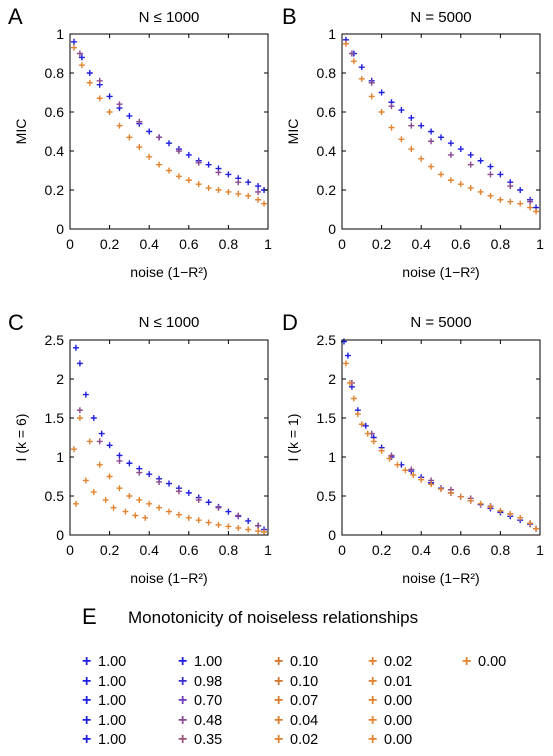 The height and width of the screenshot is (756, 553). Describe the element at coordinates (398, 681) in the screenshot. I see `legend-item-label: 0.01` at that location.